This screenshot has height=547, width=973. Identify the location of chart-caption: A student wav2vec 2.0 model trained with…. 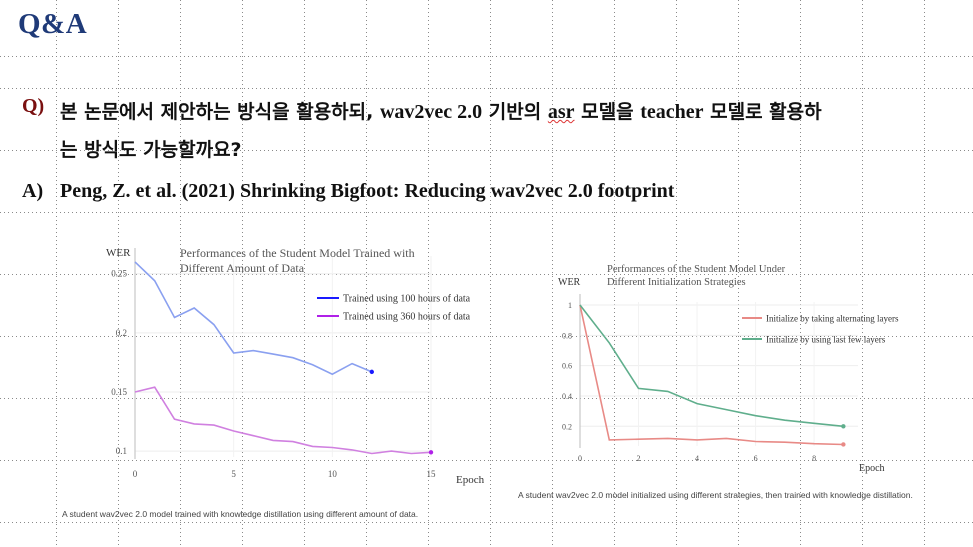
(240, 514).